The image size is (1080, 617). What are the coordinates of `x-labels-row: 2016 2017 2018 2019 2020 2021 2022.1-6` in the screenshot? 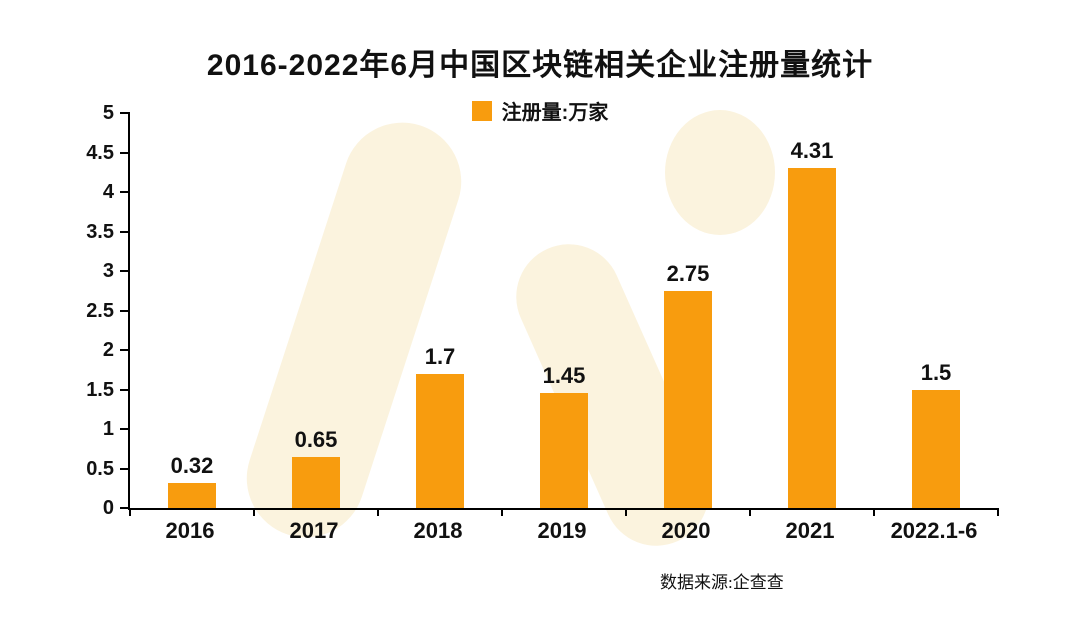 It's located at (562, 531).